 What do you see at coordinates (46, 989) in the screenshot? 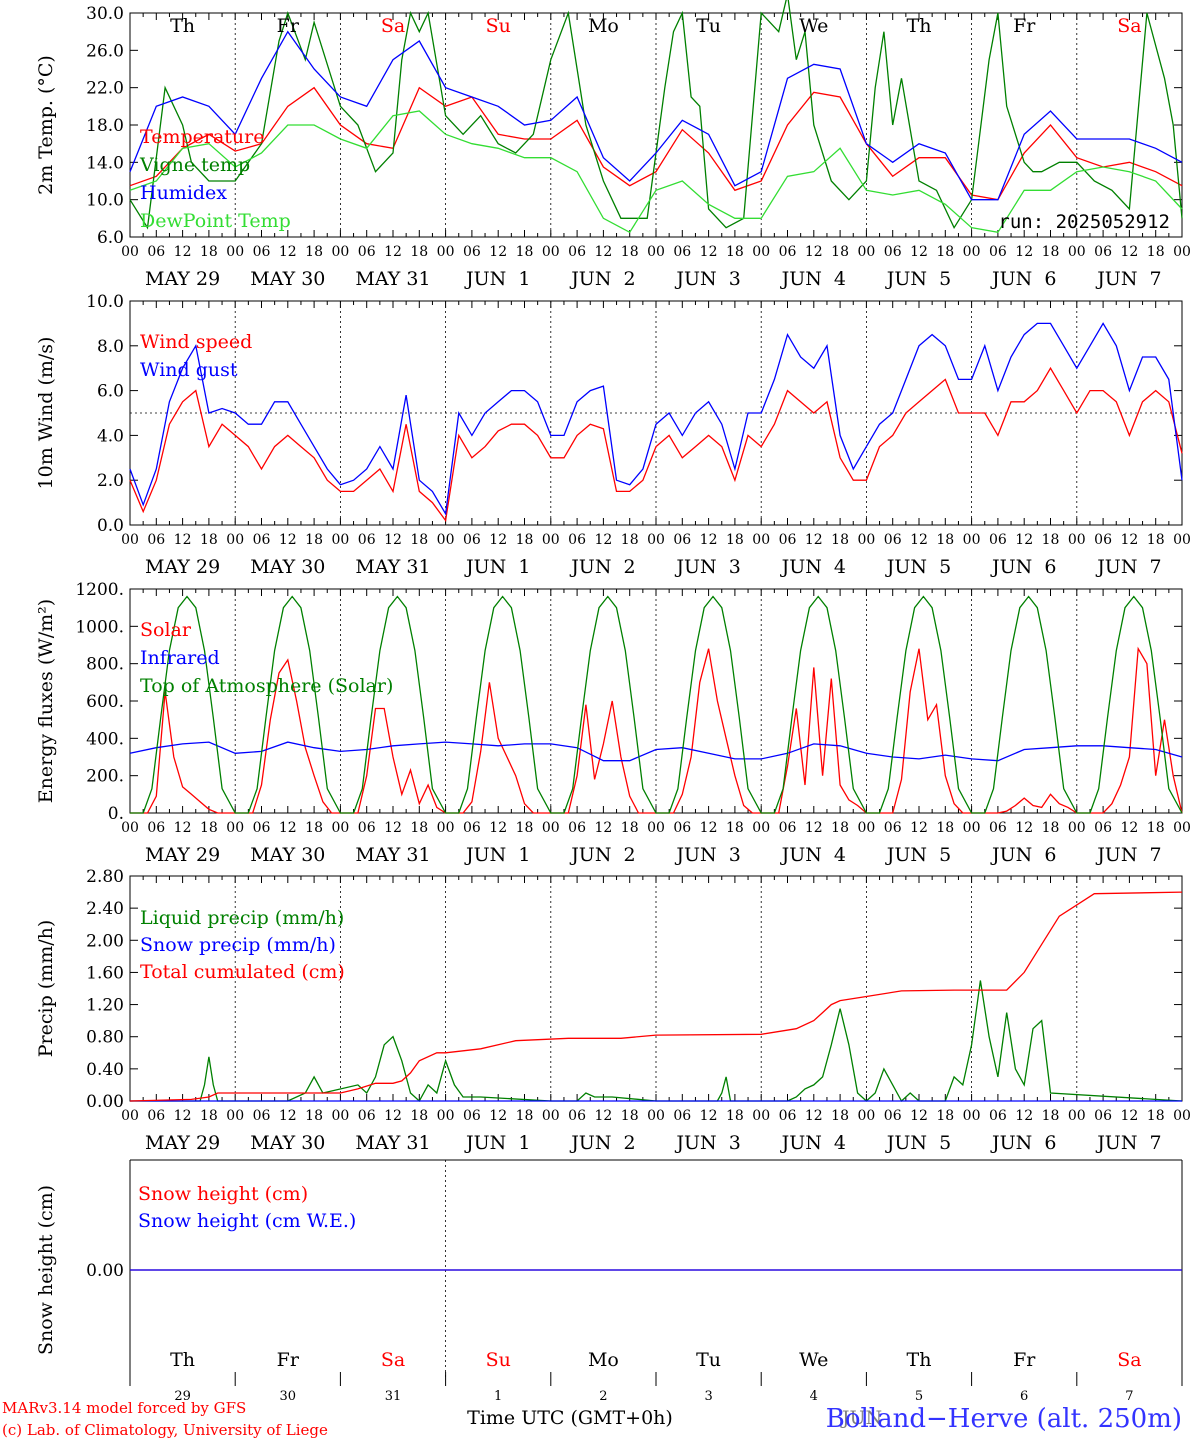
I see `y-axis-label: Precip (mm/h)` at bounding box center [46, 989].